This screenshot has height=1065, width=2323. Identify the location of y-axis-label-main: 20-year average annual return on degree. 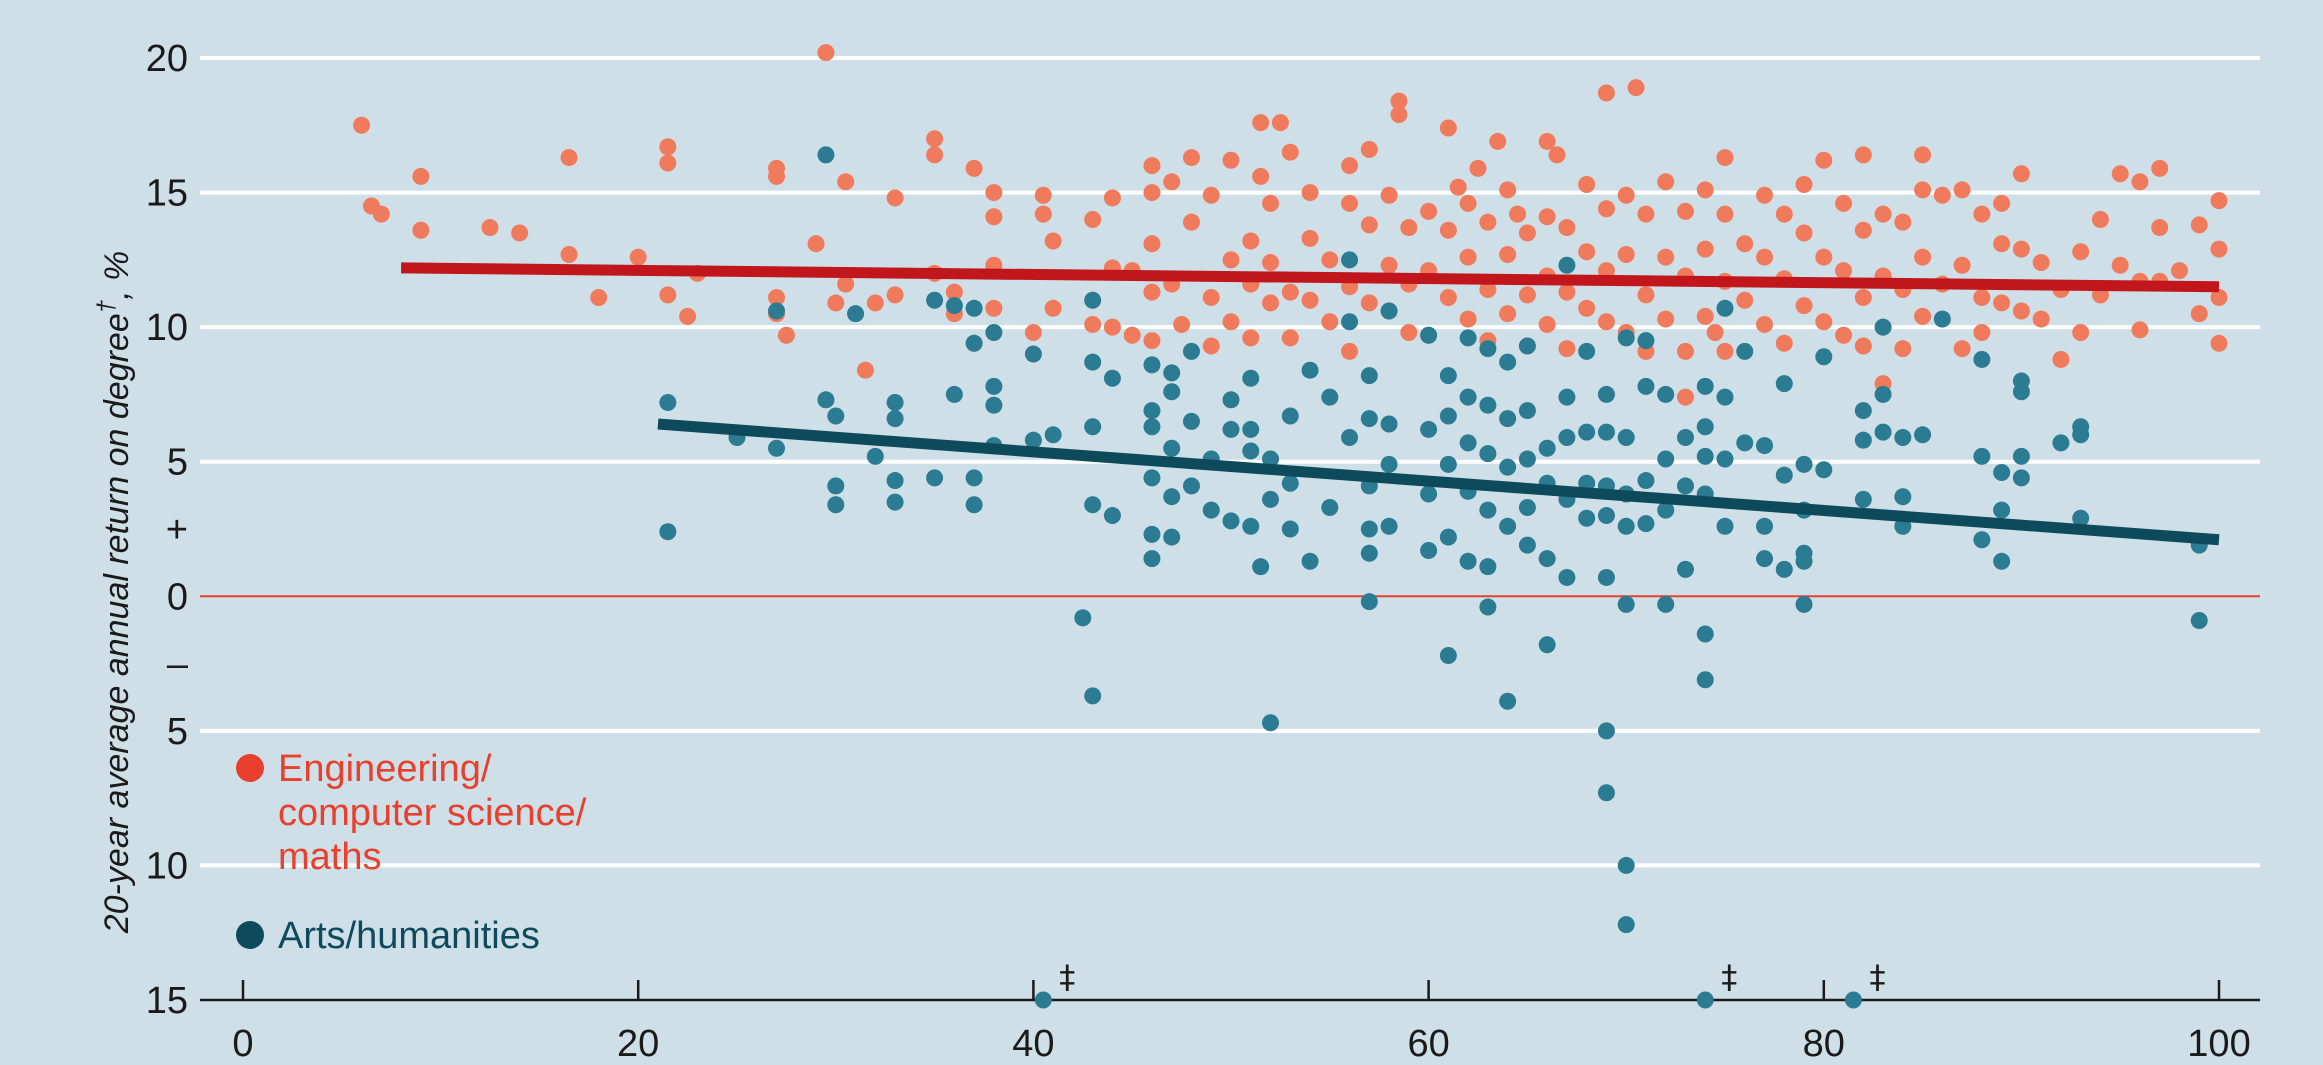
(117, 623).